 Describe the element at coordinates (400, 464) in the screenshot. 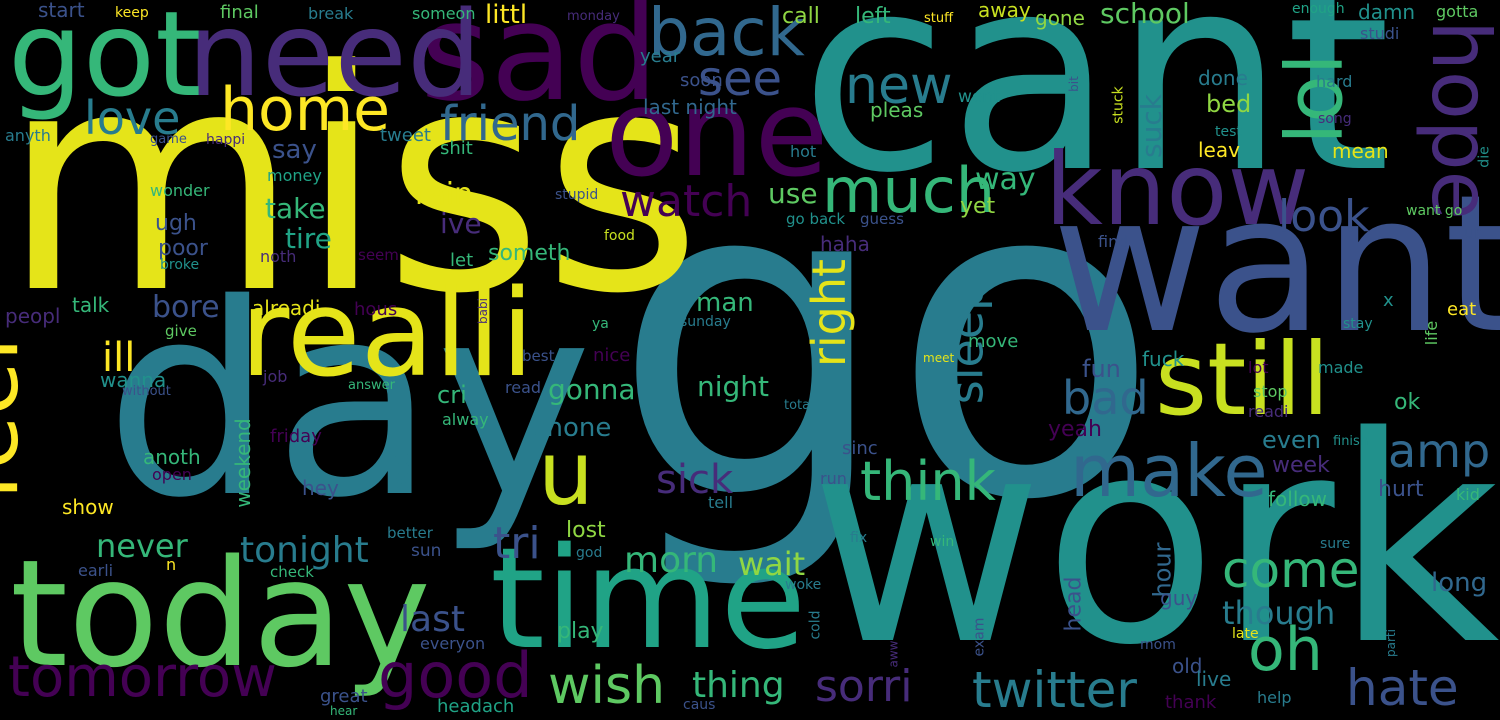

I see `word-well: well` at that location.